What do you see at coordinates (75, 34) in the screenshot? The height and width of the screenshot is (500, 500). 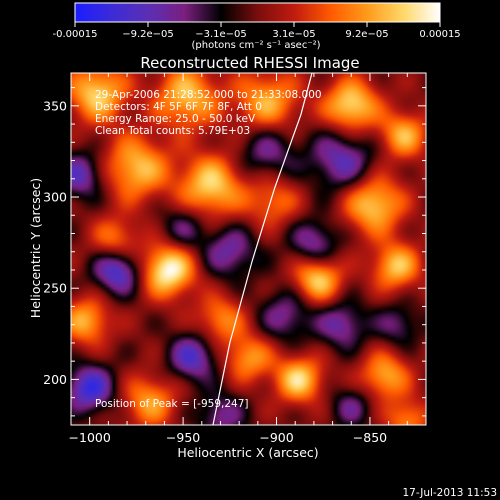 I see `colorbar-tick-label: -0.00015` at bounding box center [75, 34].